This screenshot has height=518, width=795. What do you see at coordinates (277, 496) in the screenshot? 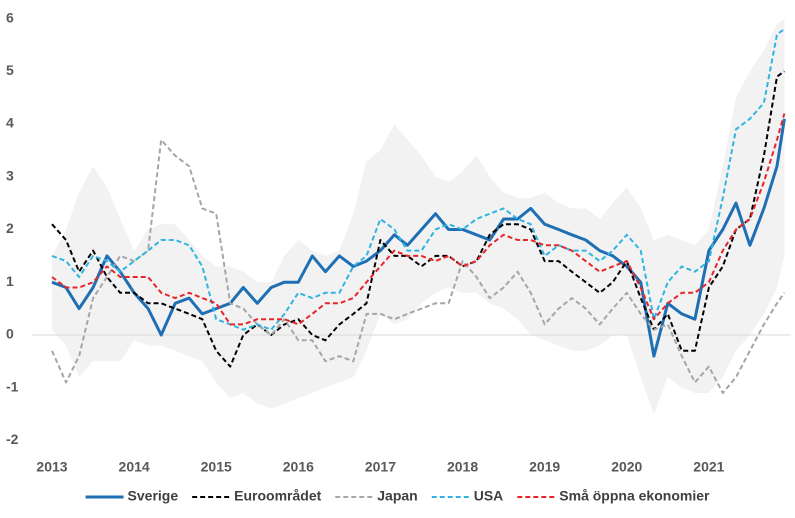
I see `legend-label: Euroområdet` at bounding box center [277, 496].